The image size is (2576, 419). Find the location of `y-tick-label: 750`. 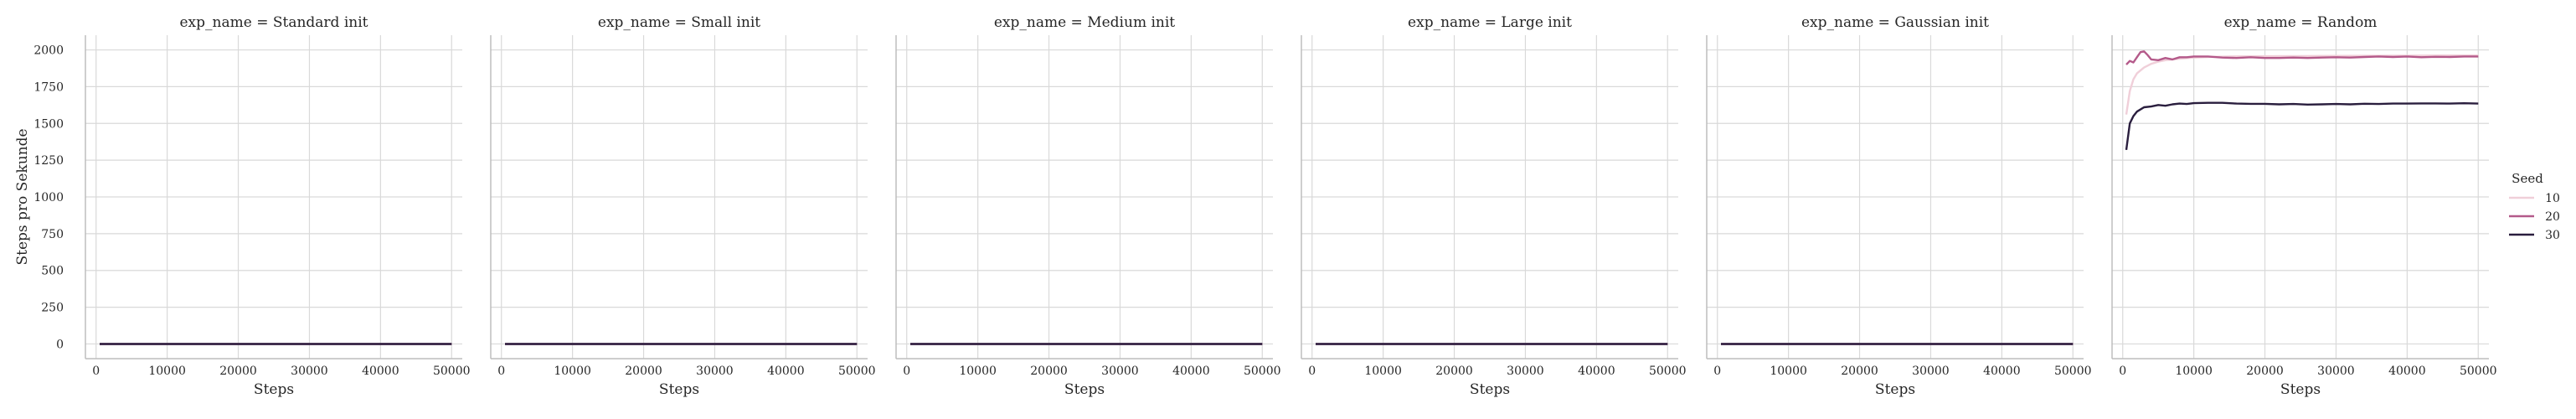

y-tick-label: 750 is located at coordinates (52, 234).